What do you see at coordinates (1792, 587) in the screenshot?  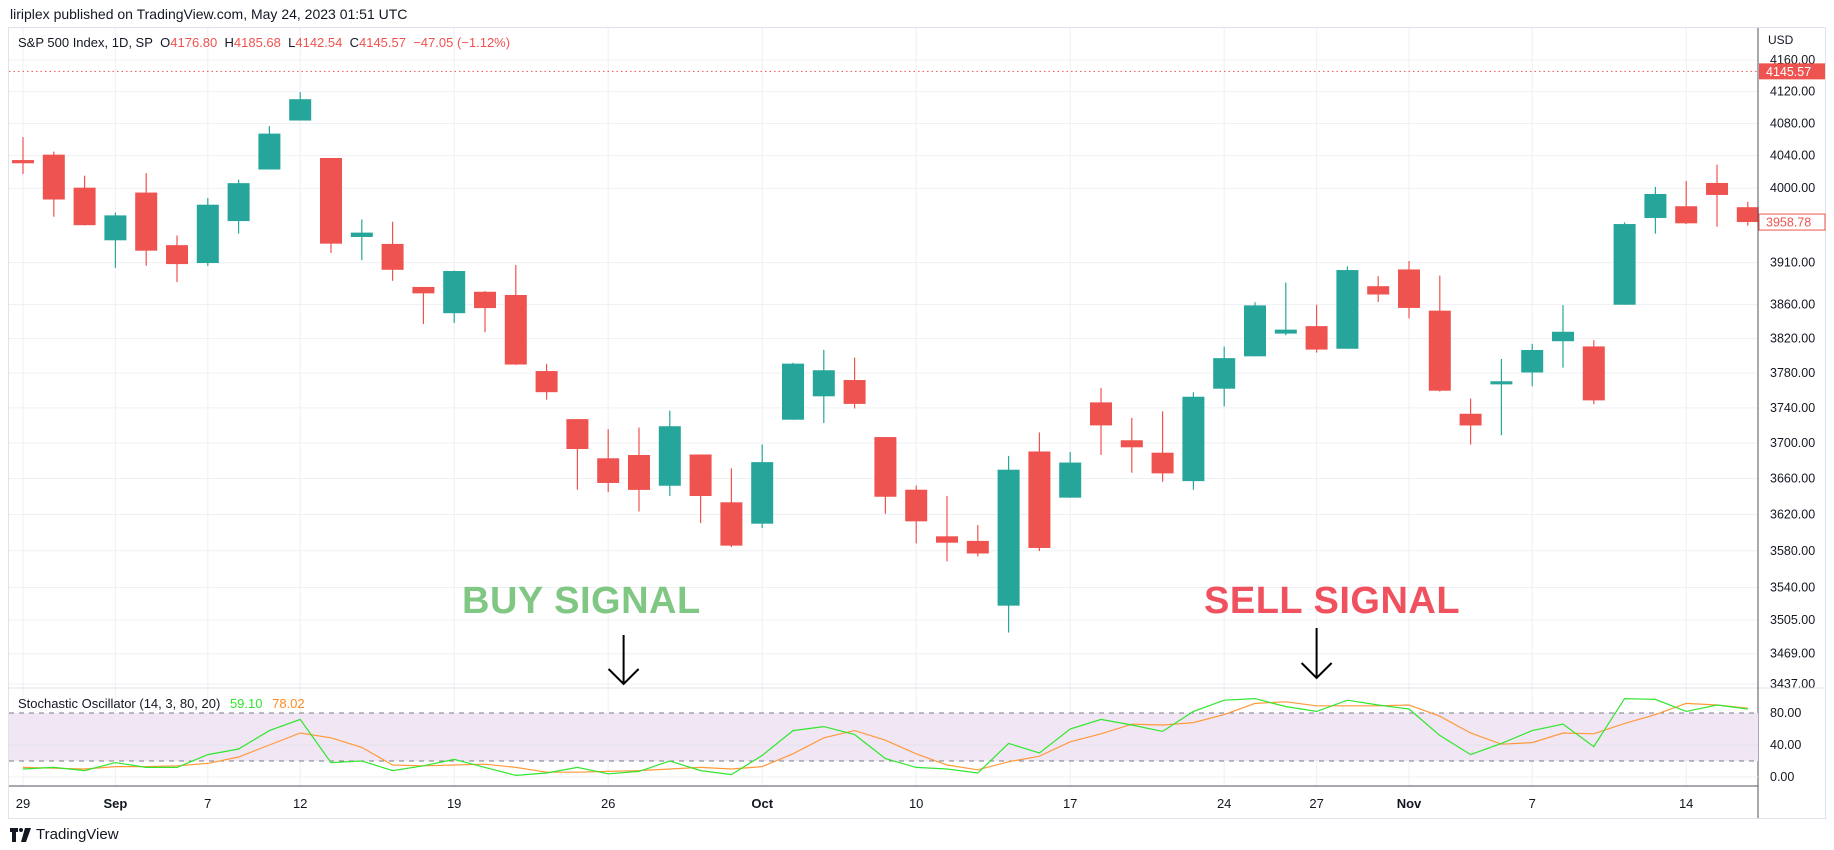 I see `price-tick-label: 3540.00` at bounding box center [1792, 587].